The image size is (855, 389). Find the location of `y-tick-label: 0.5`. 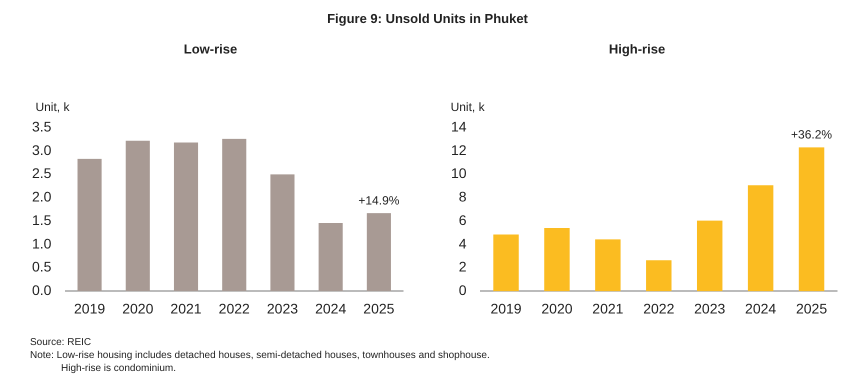

y-tick-label: 0.5 is located at coordinates (42, 266).